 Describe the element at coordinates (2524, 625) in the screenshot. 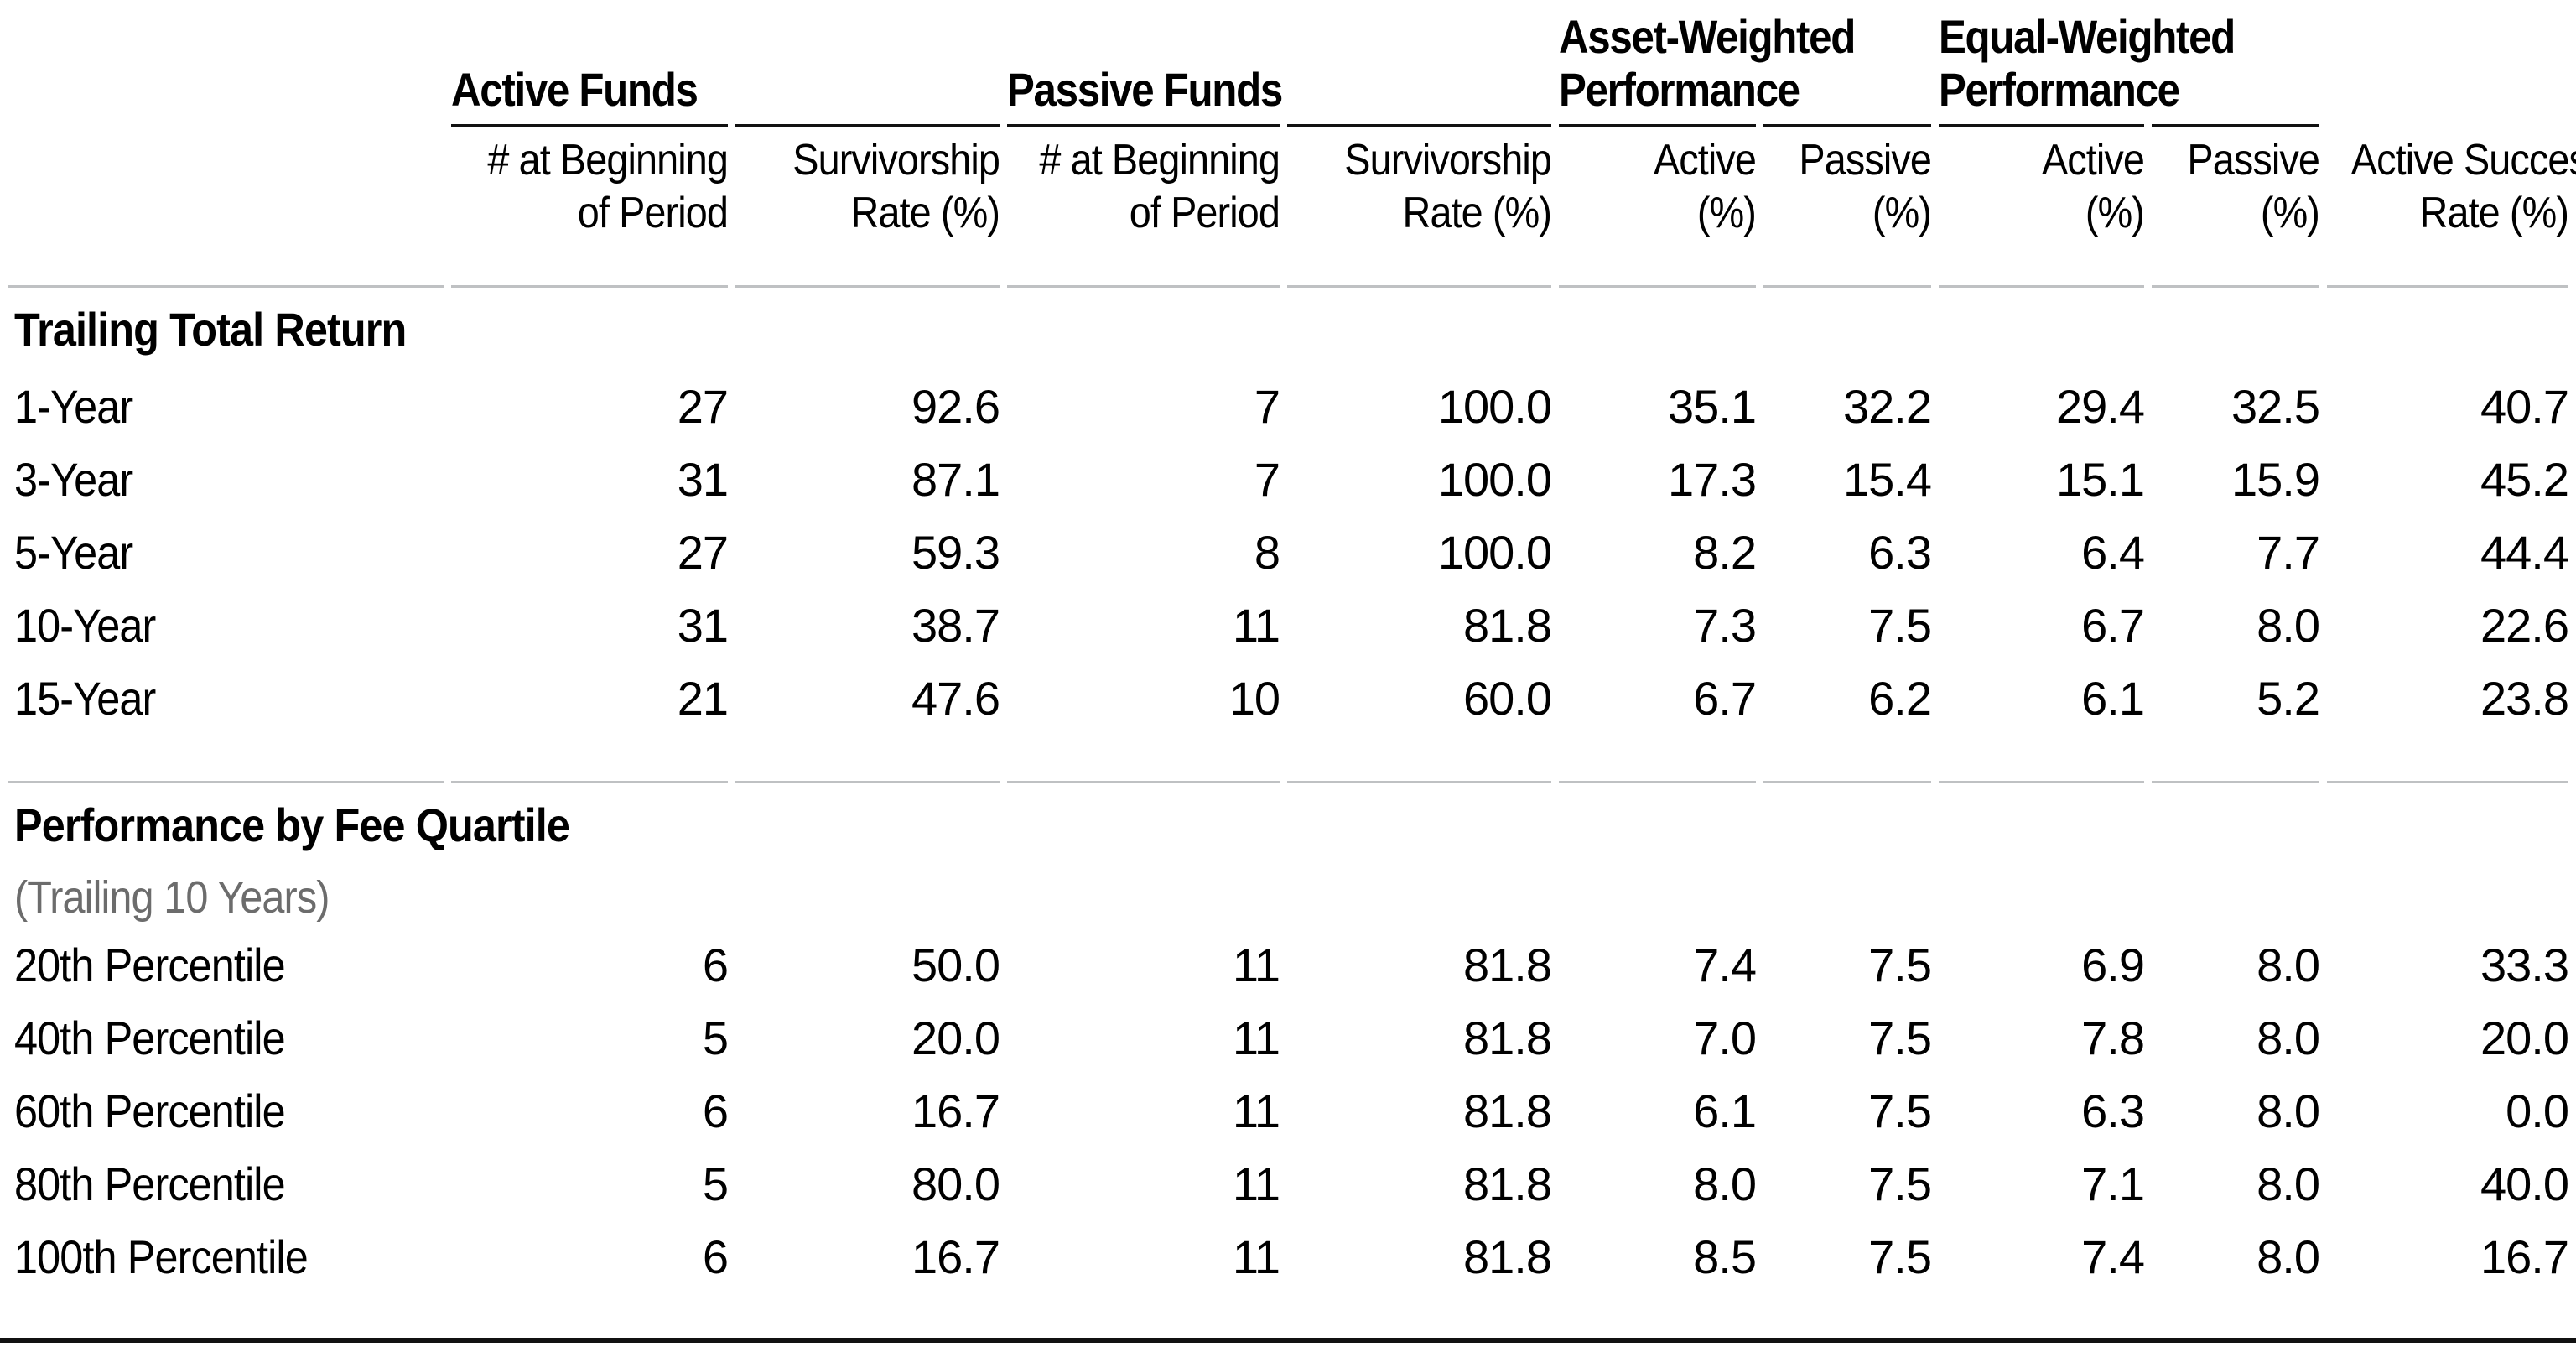

I see `value-cell: 22.6` at that location.